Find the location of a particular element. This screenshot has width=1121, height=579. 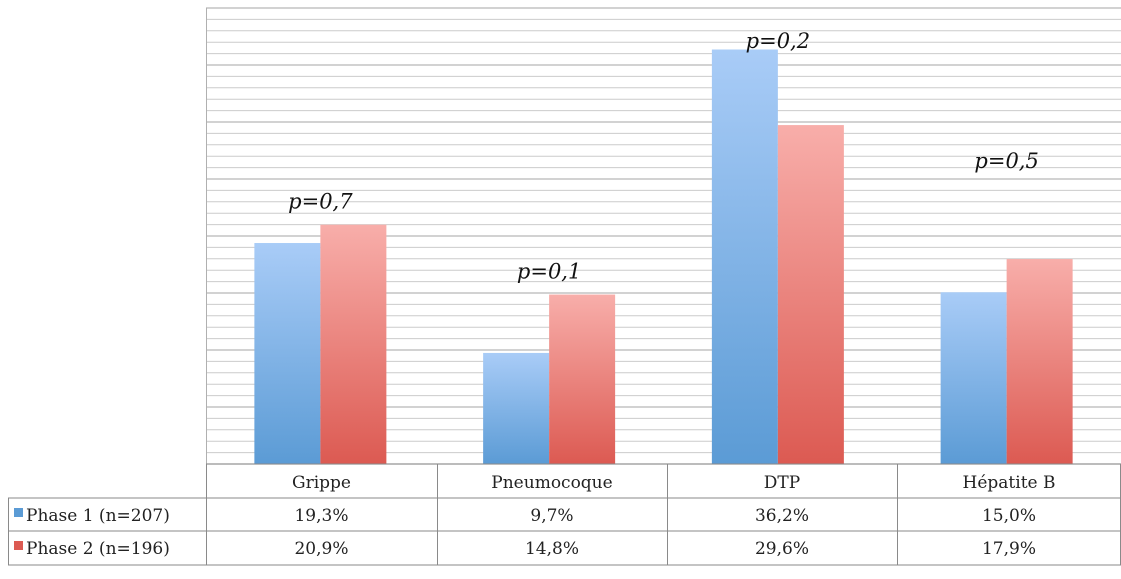

category-label: Pneumocoque is located at coordinates (551, 483).